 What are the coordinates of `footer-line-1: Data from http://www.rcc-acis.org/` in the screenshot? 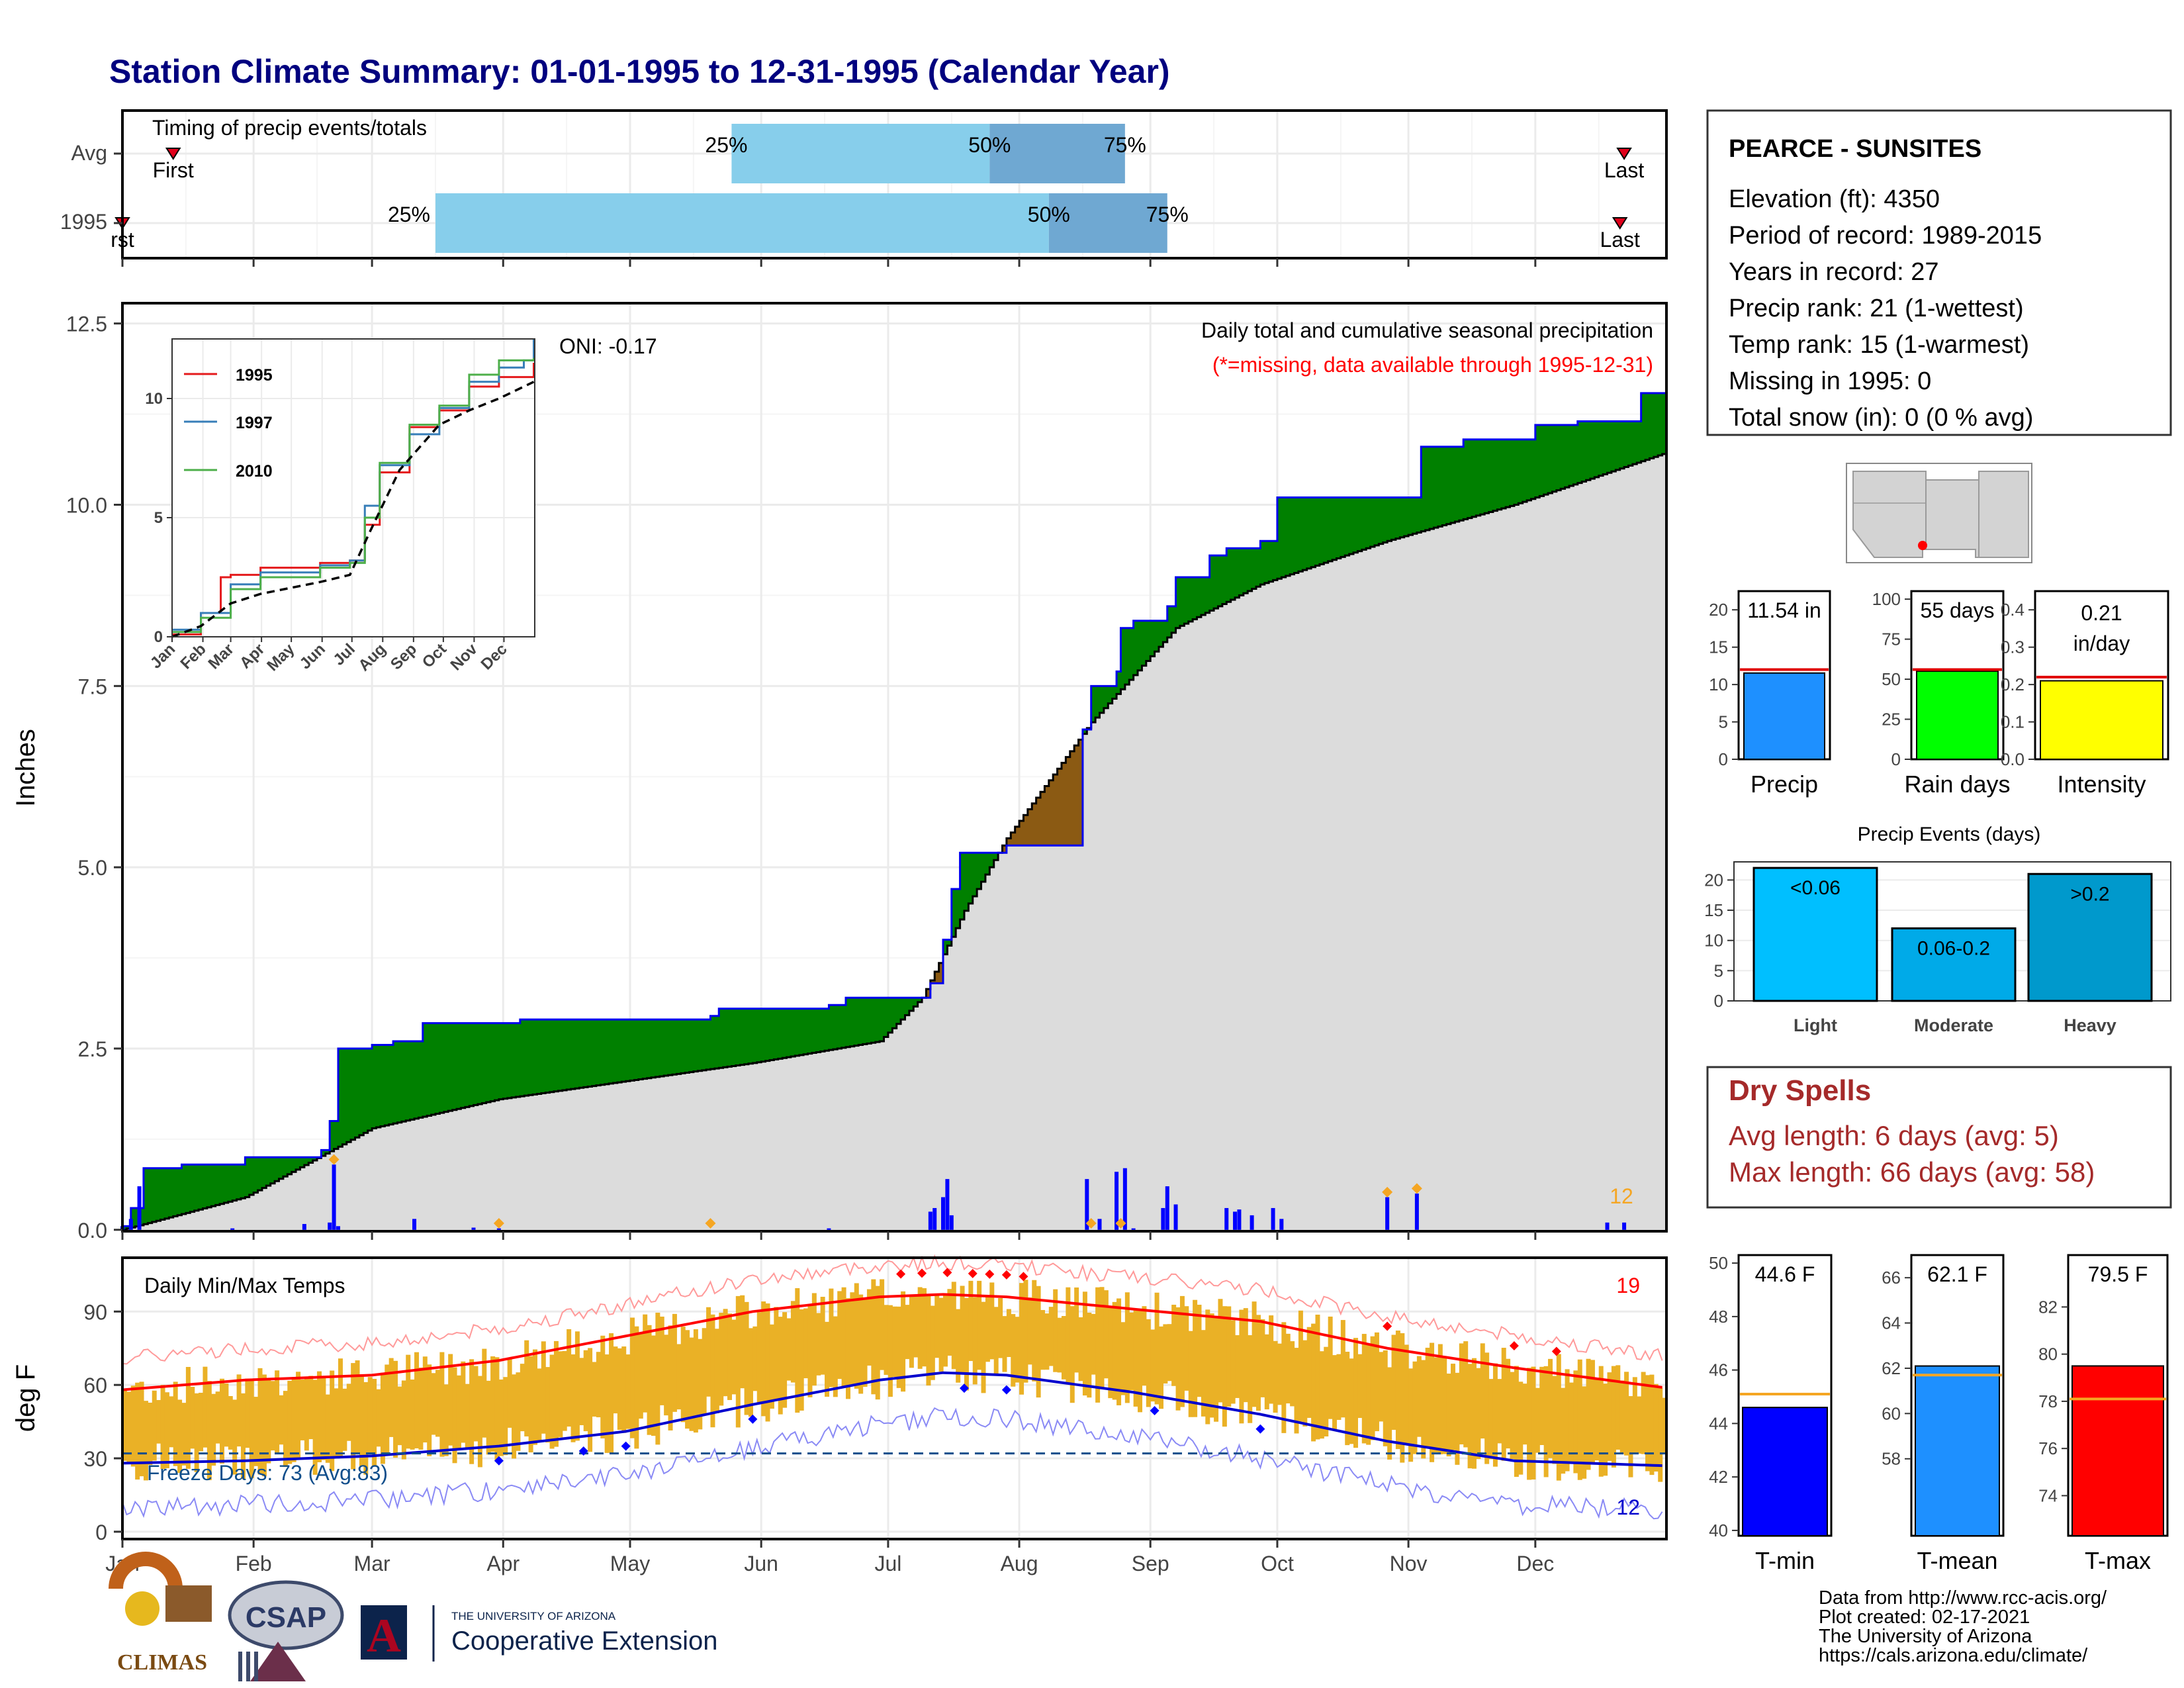 It's located at (1963, 1598).